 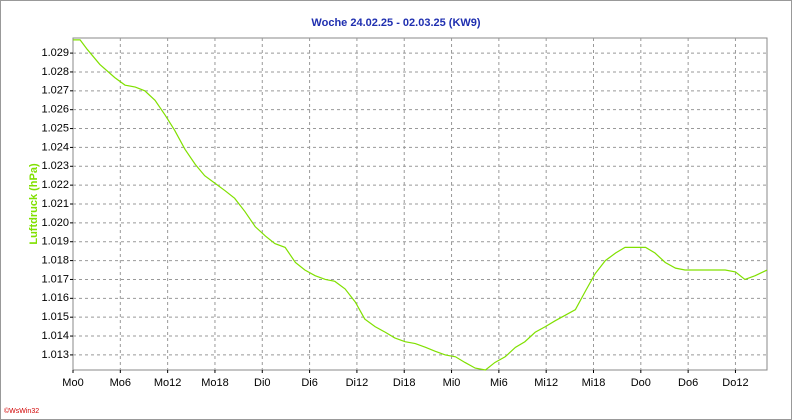 What do you see at coordinates (357, 383) in the screenshot?
I see `x-tick-label: Di12` at bounding box center [357, 383].